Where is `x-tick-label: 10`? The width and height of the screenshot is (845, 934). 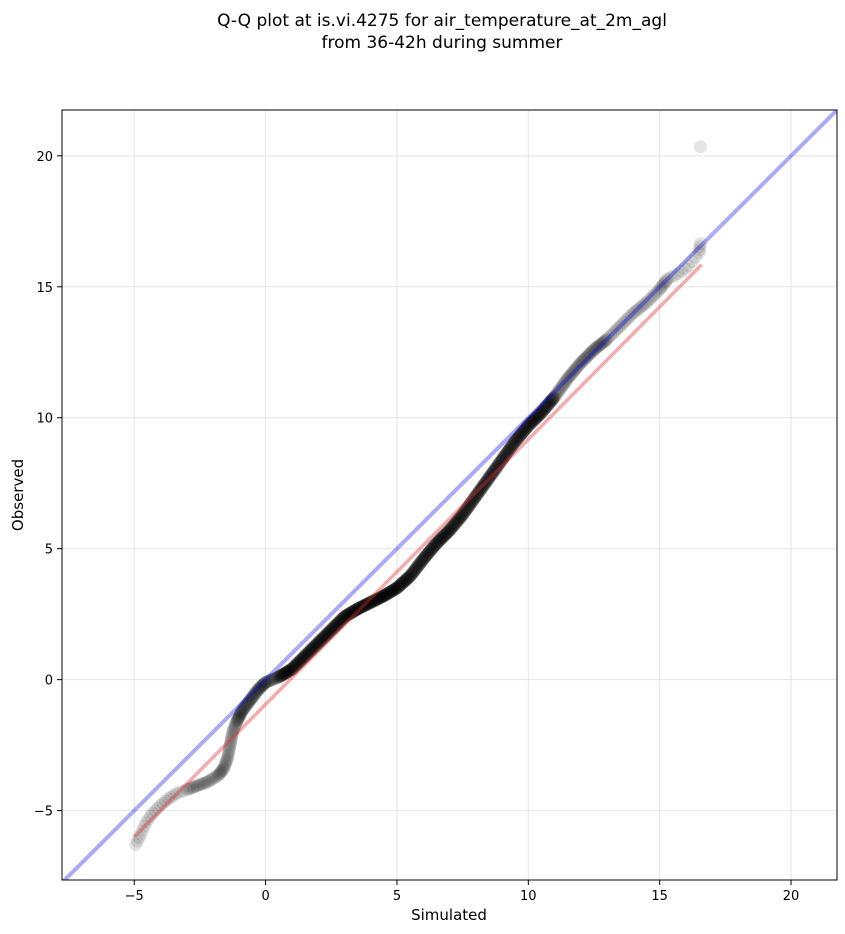
x-tick-label: 10 is located at coordinates (528, 896).